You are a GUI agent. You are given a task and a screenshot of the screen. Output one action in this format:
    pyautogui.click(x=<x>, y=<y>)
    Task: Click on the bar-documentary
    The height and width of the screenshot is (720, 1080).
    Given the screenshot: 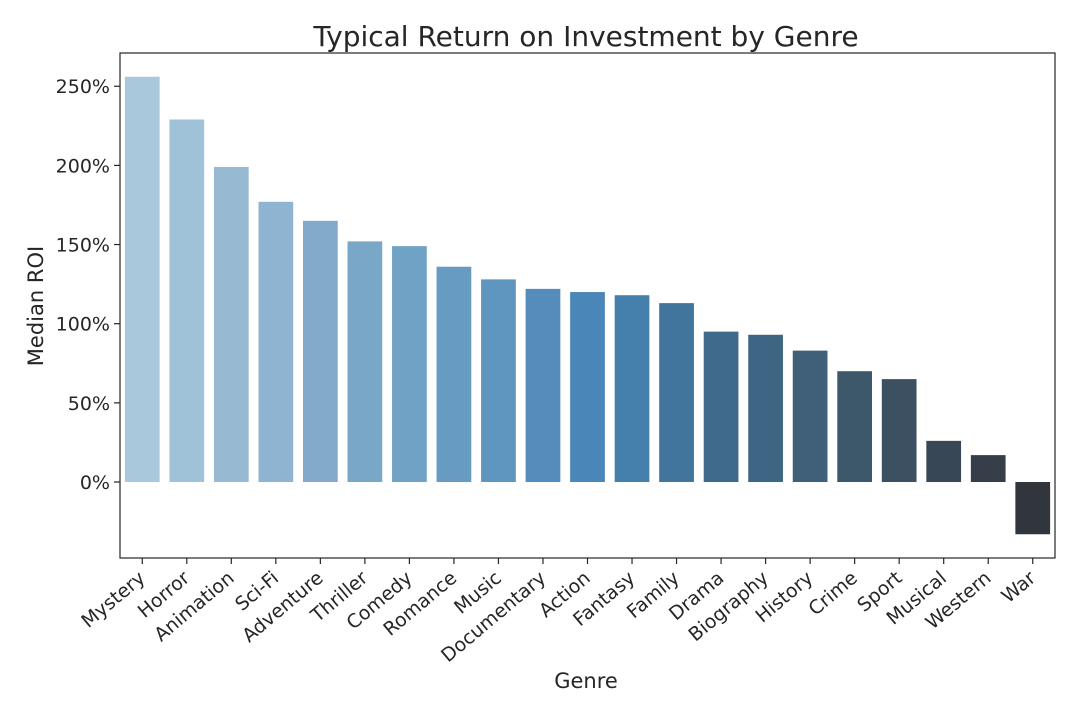 What is the action you would take?
    pyautogui.click(x=543, y=385)
    